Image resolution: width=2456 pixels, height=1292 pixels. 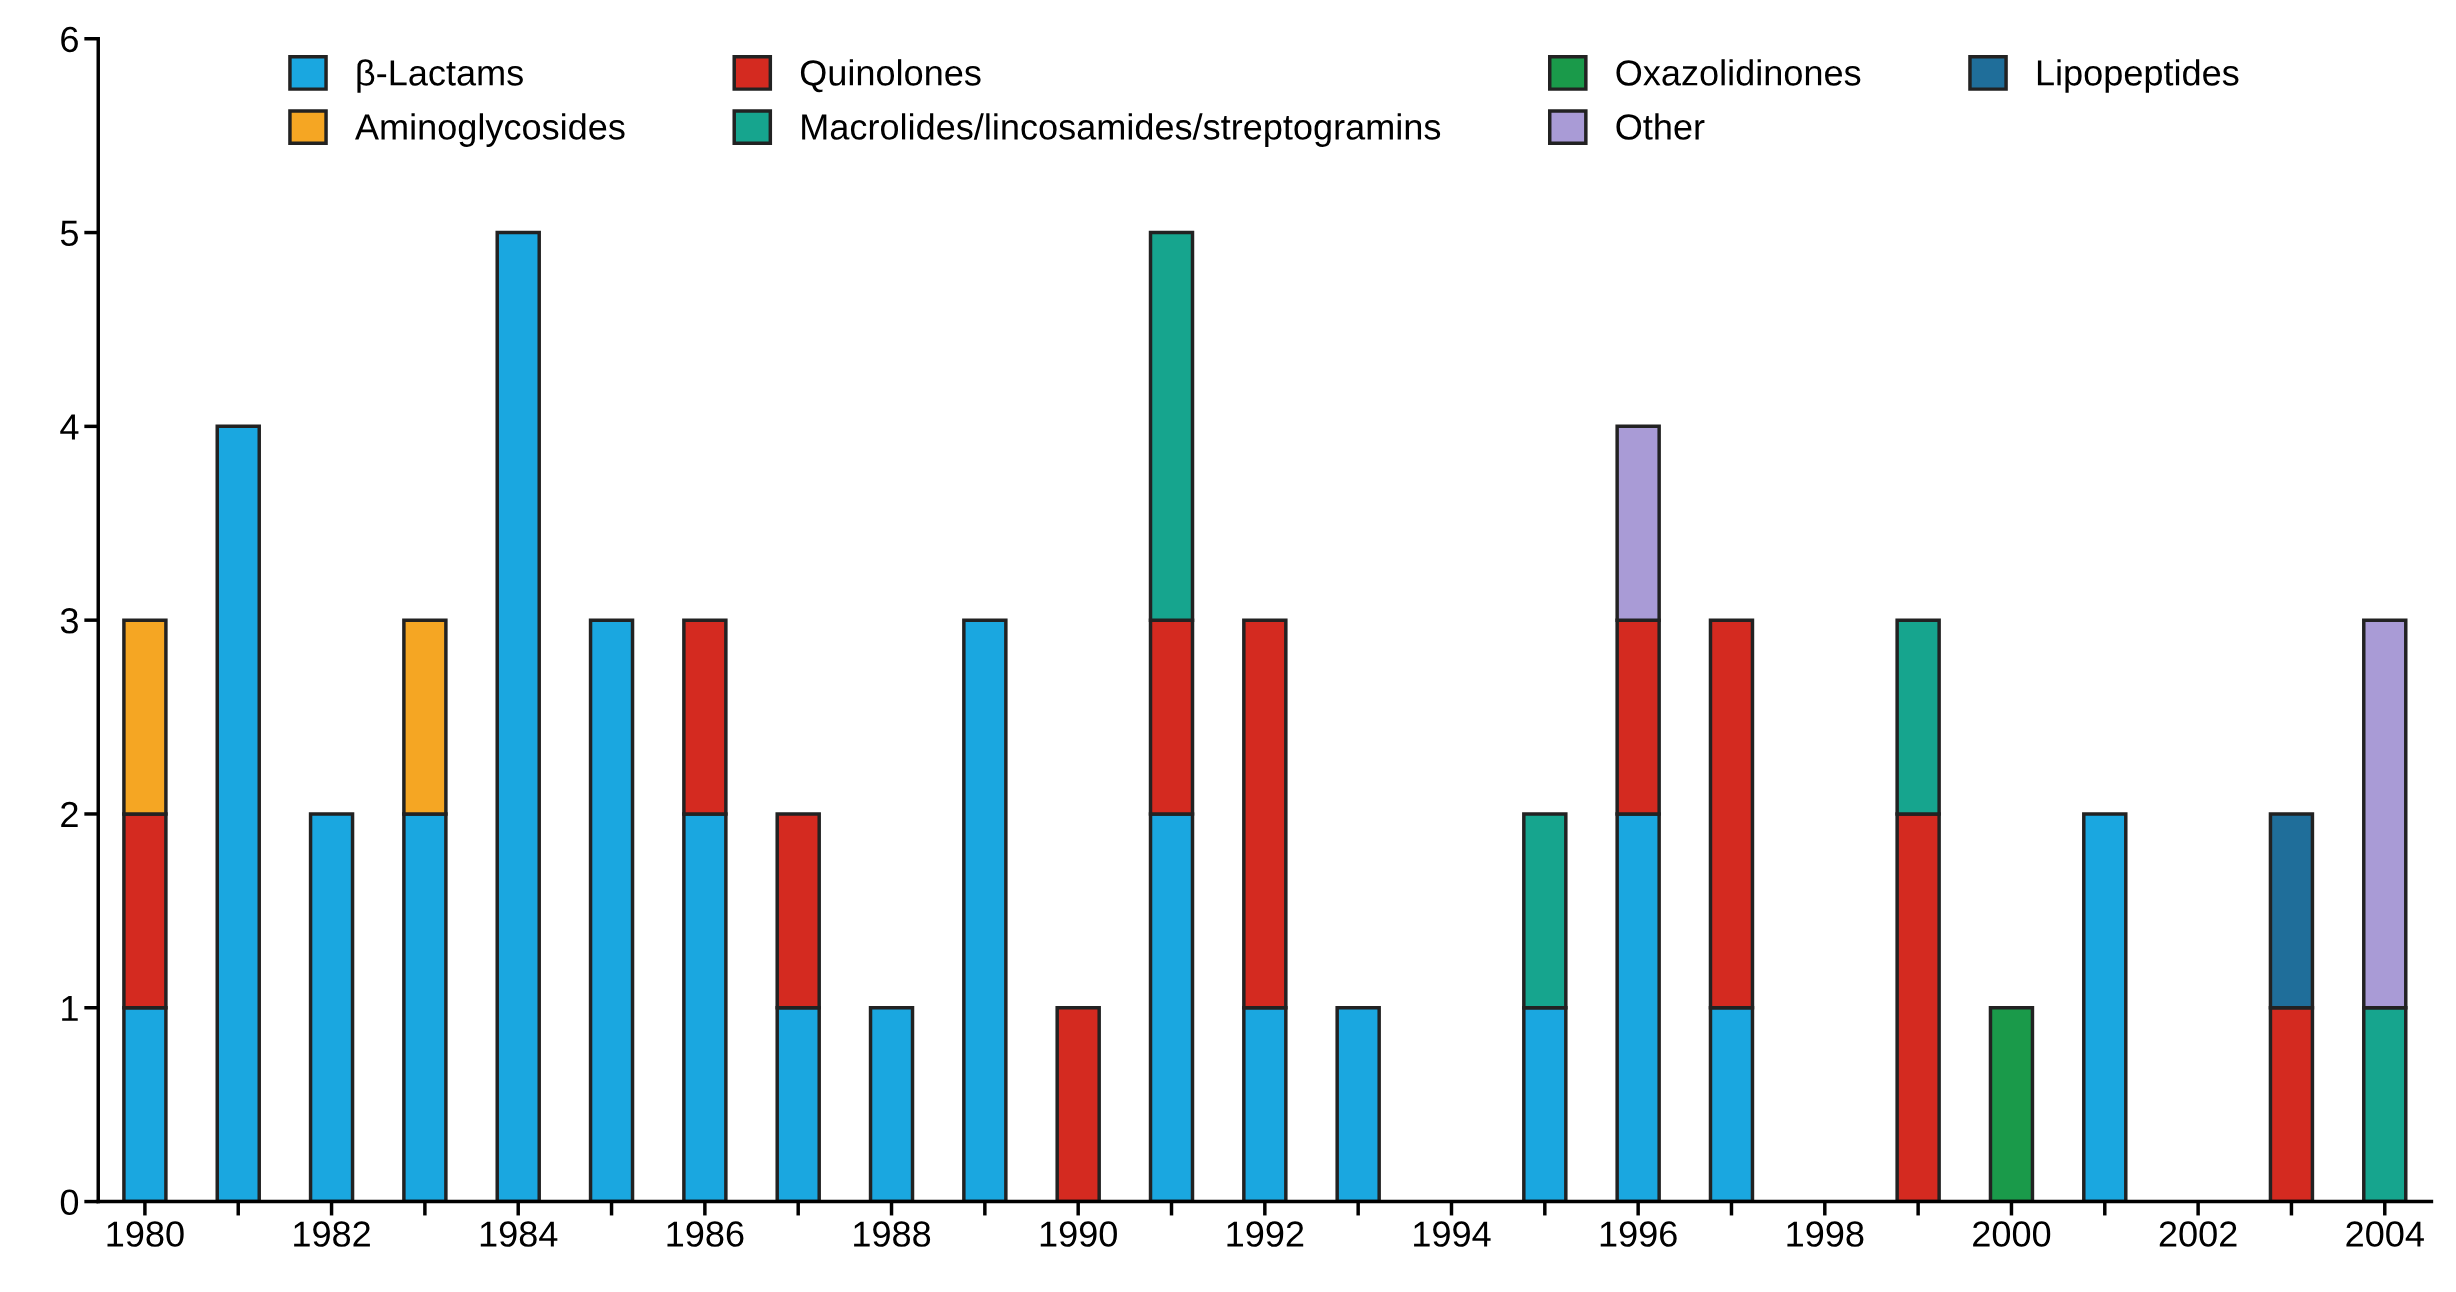 What do you see at coordinates (69, 814) in the screenshot?
I see `y-tick-label: 2` at bounding box center [69, 814].